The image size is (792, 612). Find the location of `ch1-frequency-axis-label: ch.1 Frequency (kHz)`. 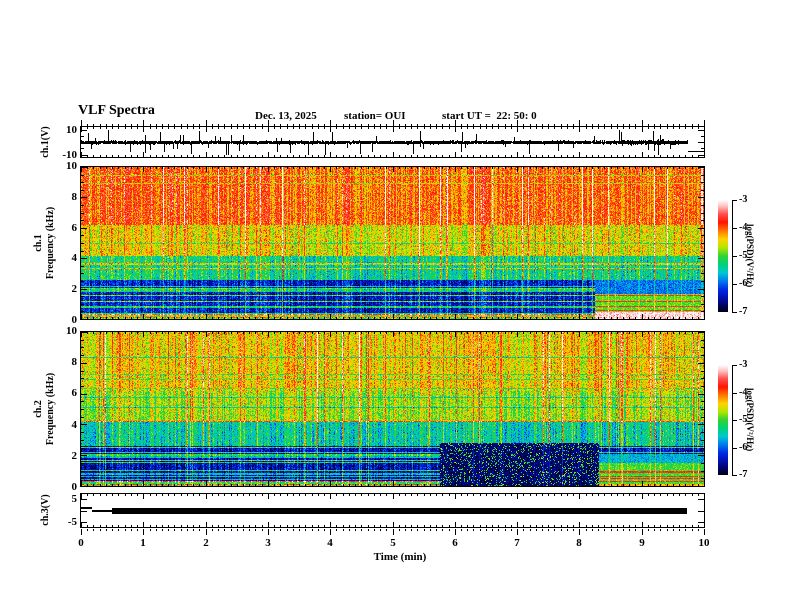

ch1-frequency-axis-label: ch.1 Frequency (kHz) is located at coordinates (45, 243).